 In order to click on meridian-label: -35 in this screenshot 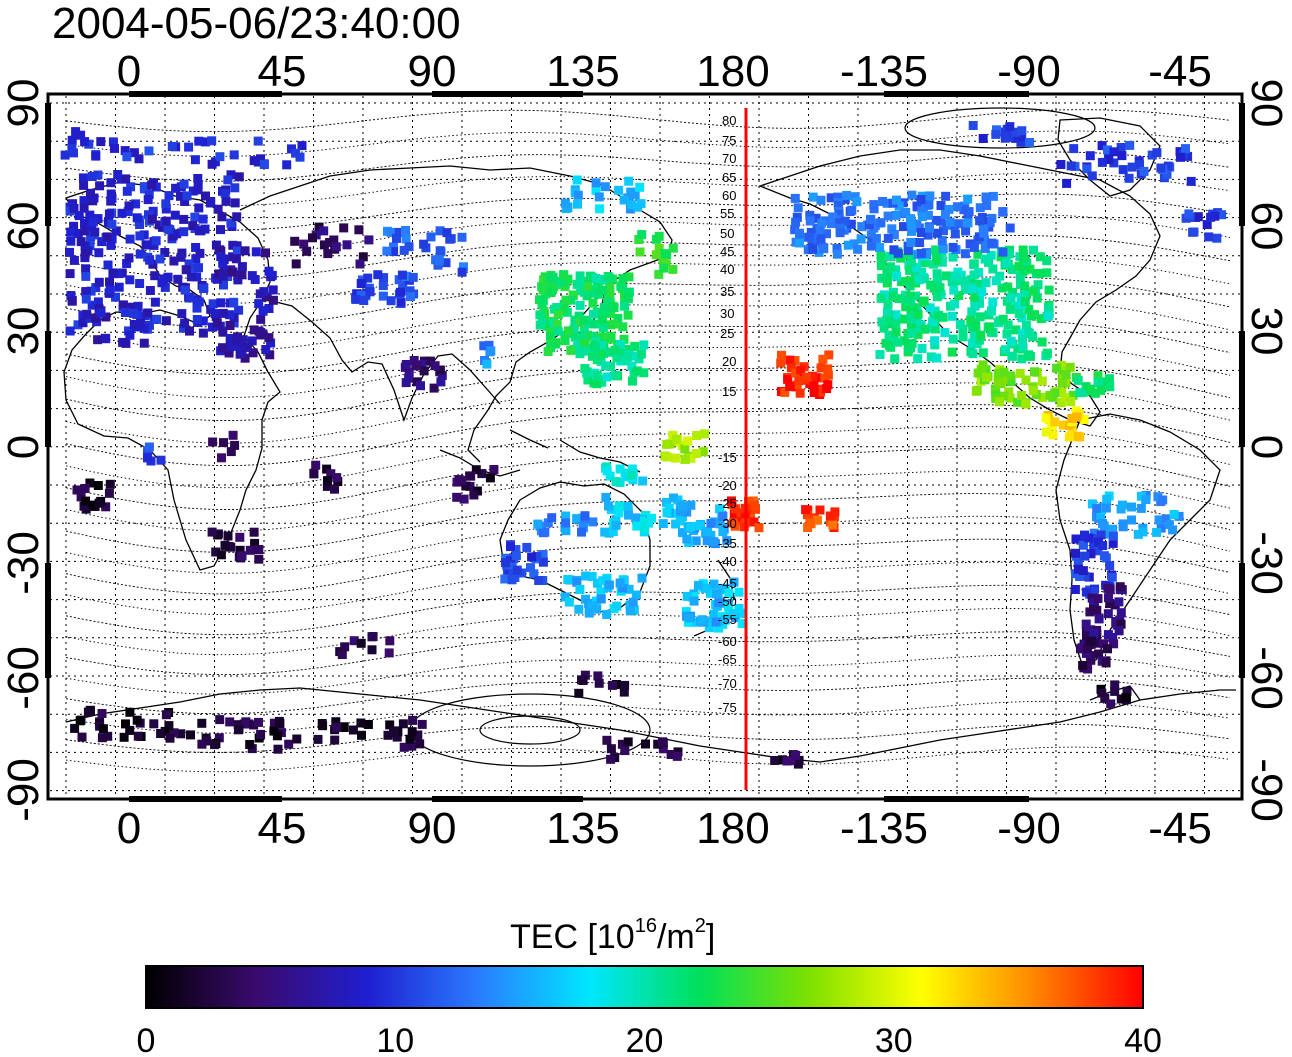, I will do `click(727, 543)`.